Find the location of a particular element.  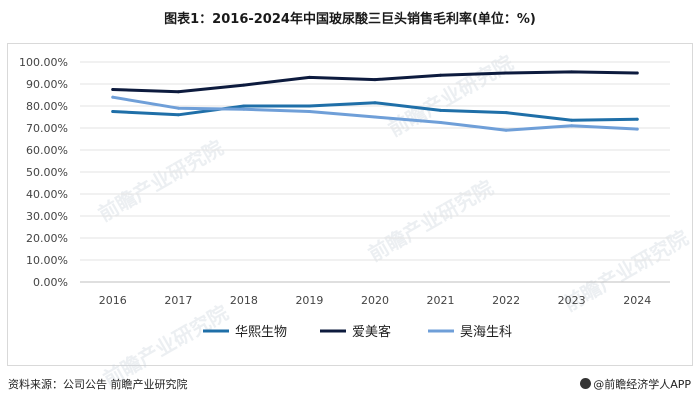

y-tick-label: 50.00% is located at coordinates (47, 172).